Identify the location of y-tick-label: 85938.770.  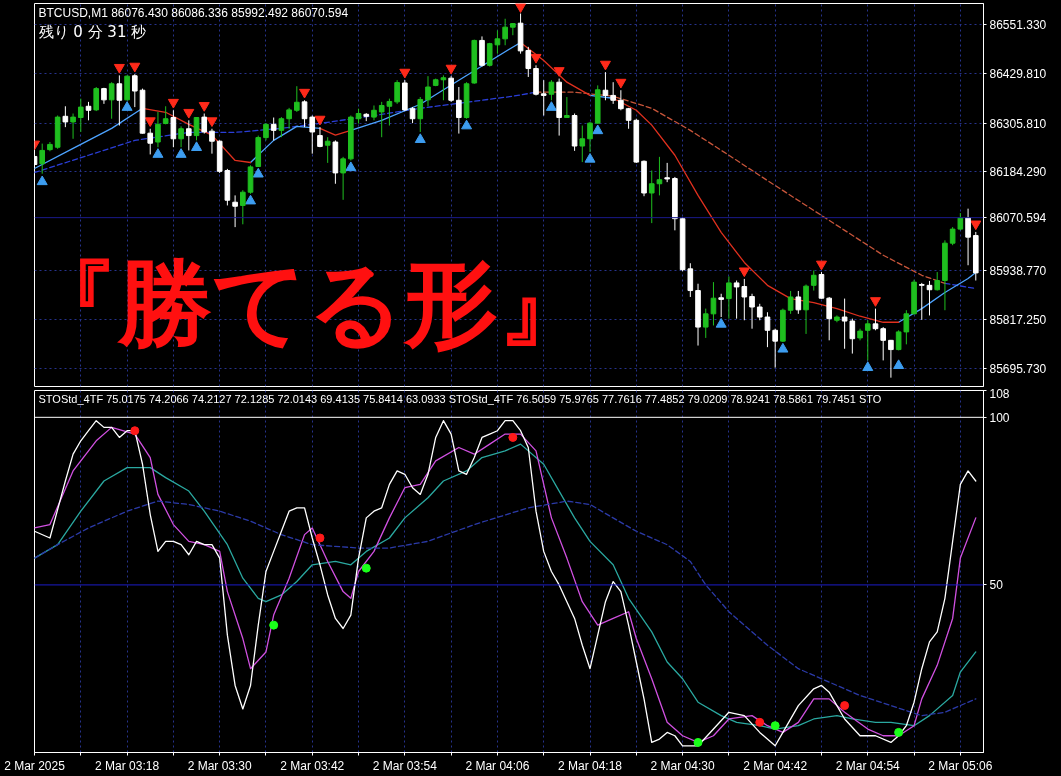
(1018, 271).